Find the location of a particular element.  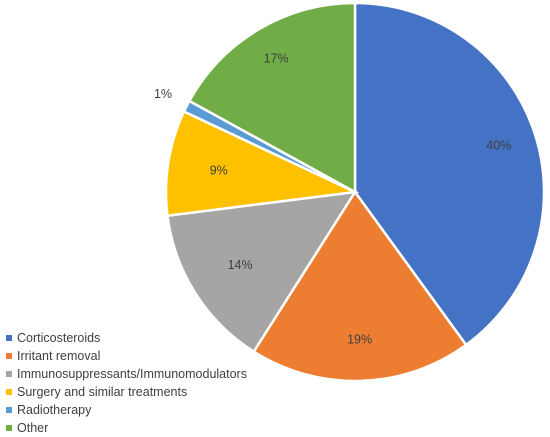

data-label: 14% is located at coordinates (240, 265).